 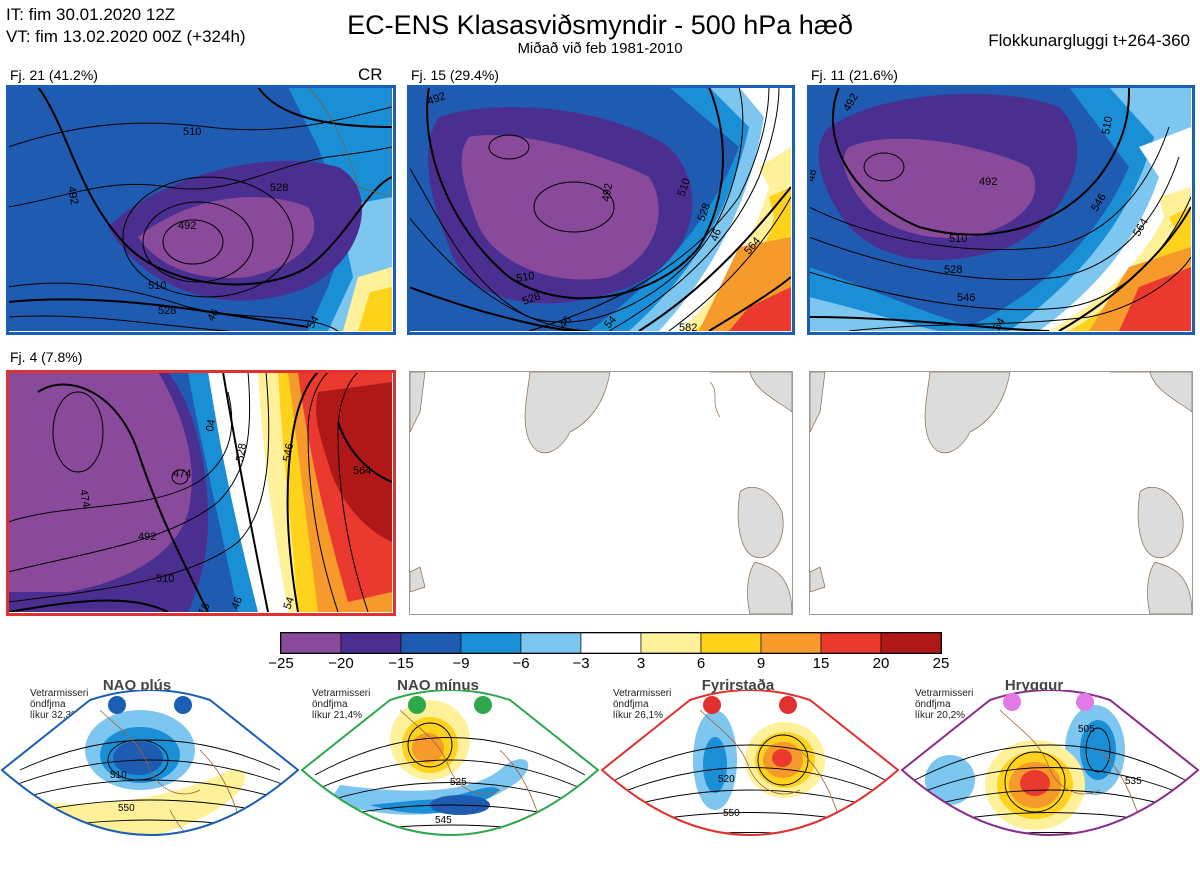 I want to click on panel-regime-1: CR, so click(x=370, y=74).